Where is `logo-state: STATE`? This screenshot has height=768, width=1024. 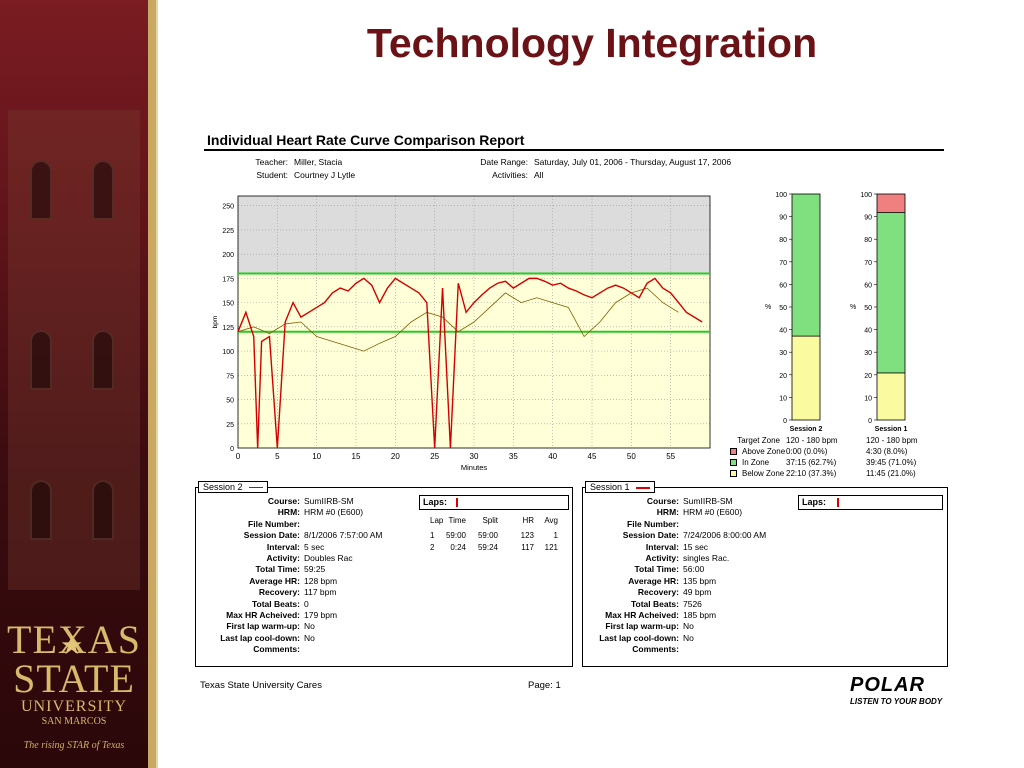 logo-state: STATE is located at coordinates (74, 678).